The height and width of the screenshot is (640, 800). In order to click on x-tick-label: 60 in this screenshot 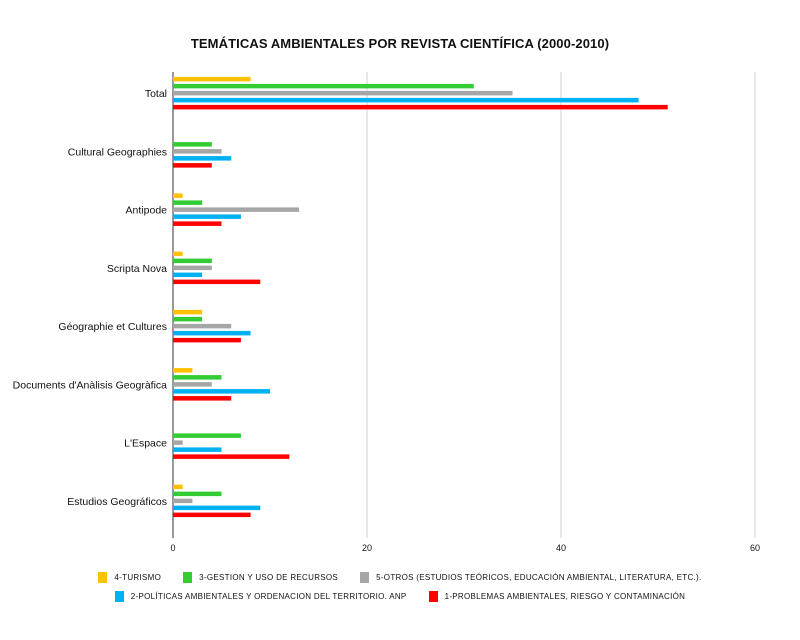, I will do `click(755, 548)`.